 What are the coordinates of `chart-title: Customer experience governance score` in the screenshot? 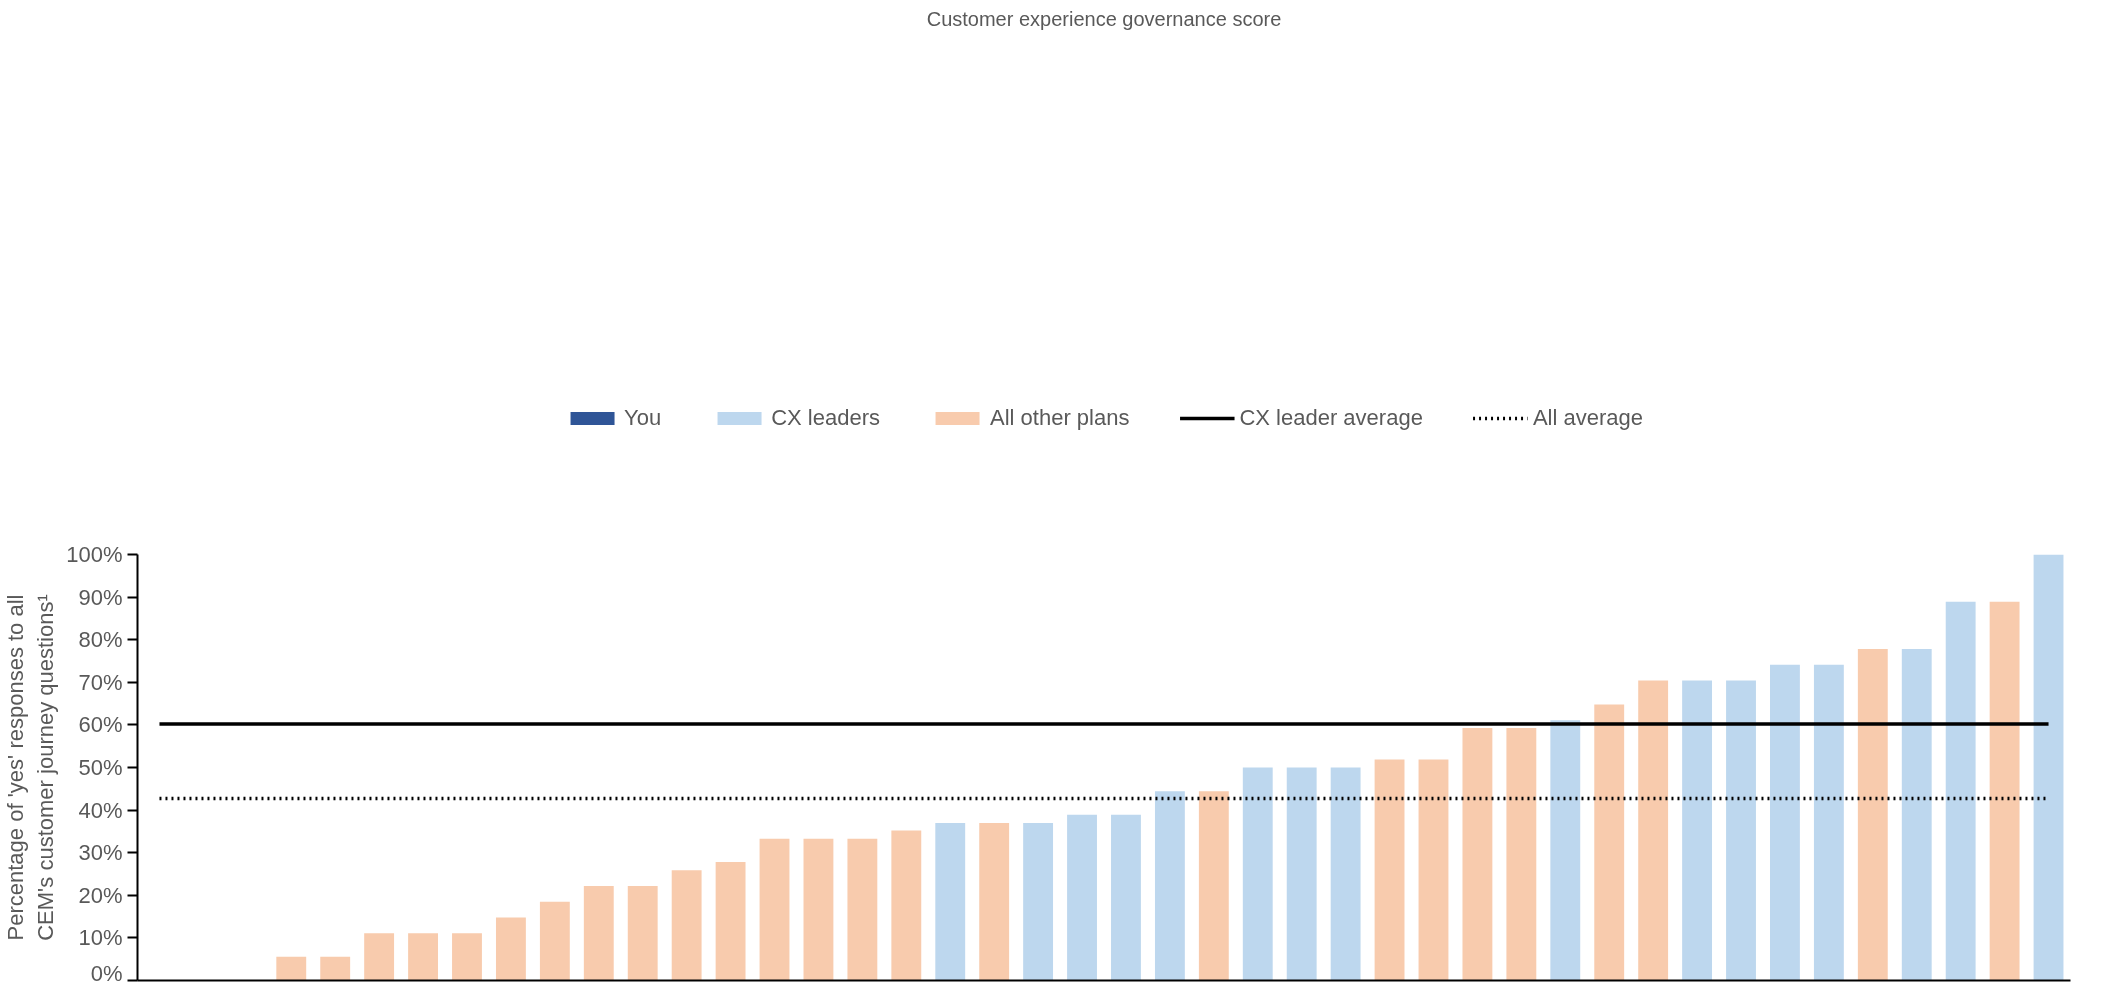 It's located at (1104, 18).